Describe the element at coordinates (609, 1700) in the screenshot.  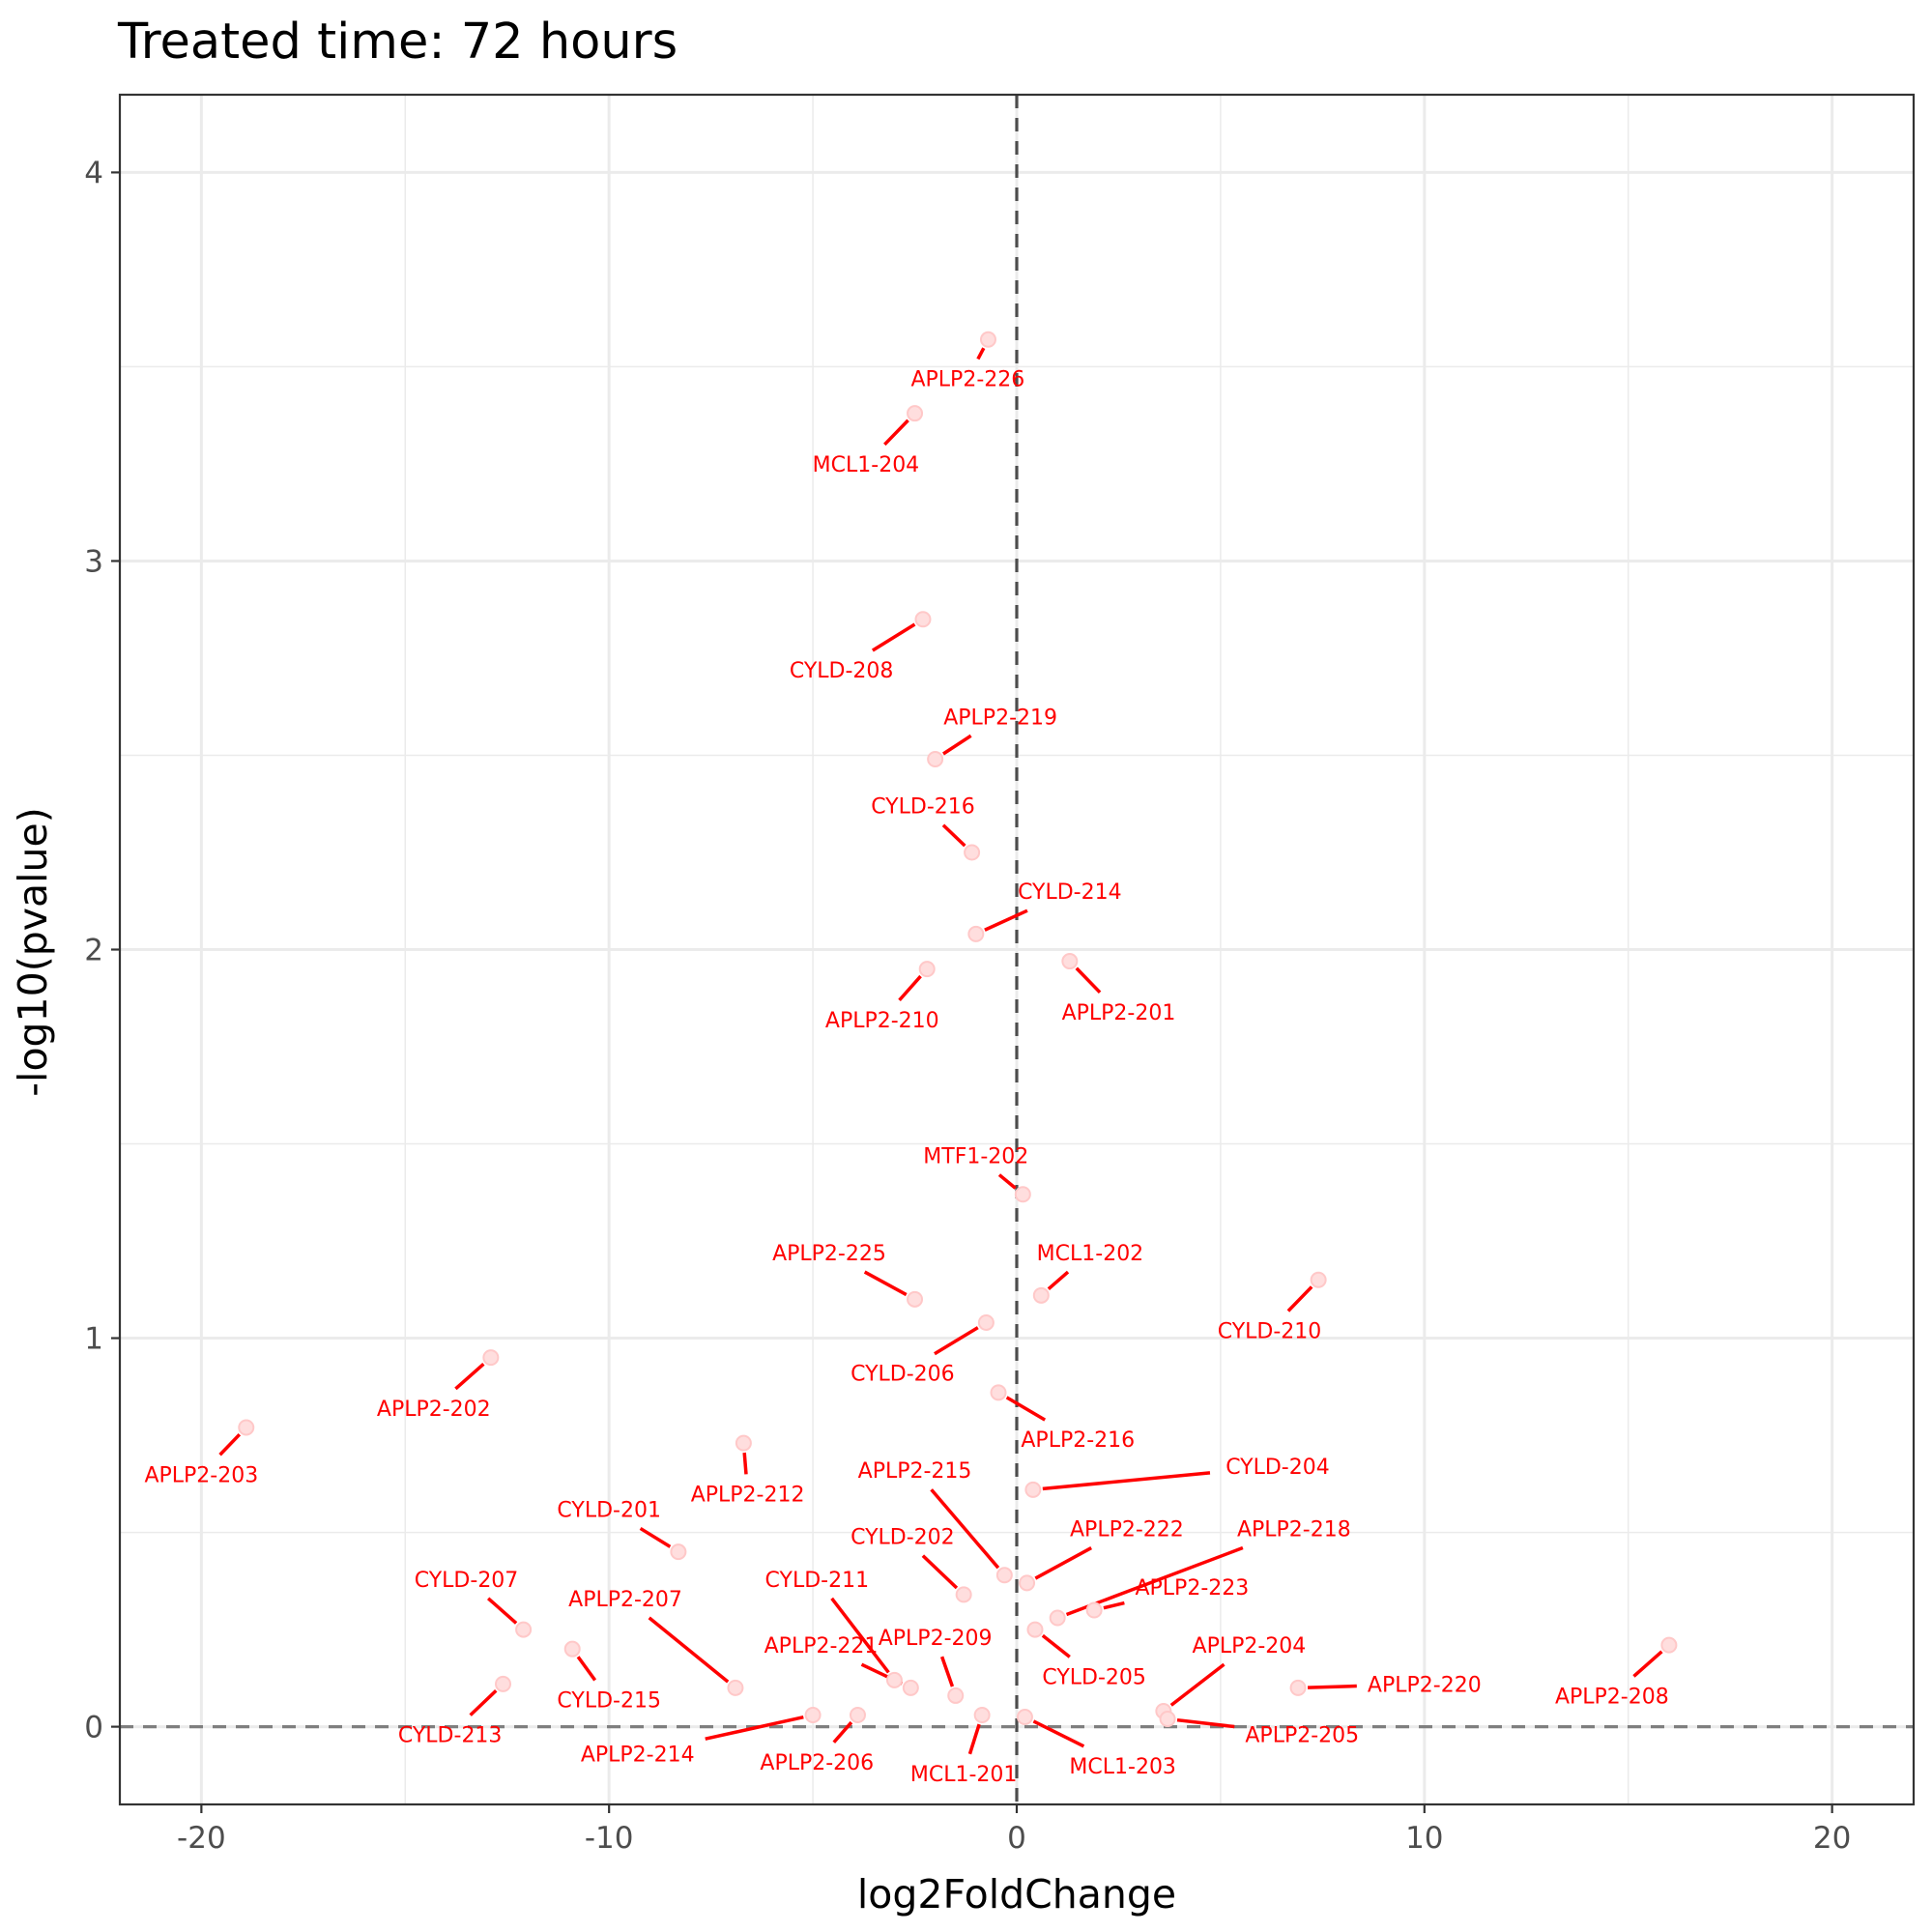
I see `point-label: CYLD-215` at that location.